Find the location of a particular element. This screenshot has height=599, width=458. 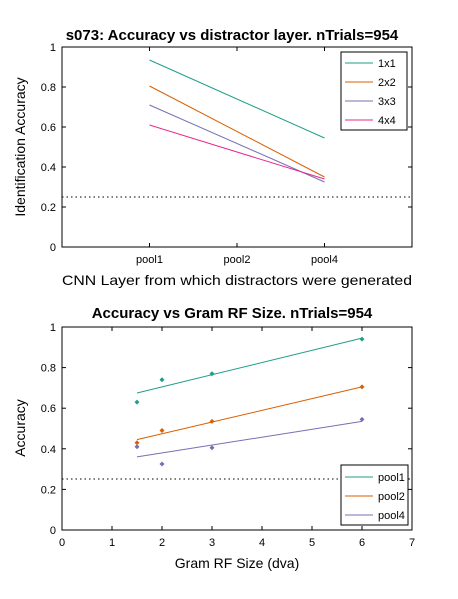

x-tick-label: 2 is located at coordinates (162, 543).